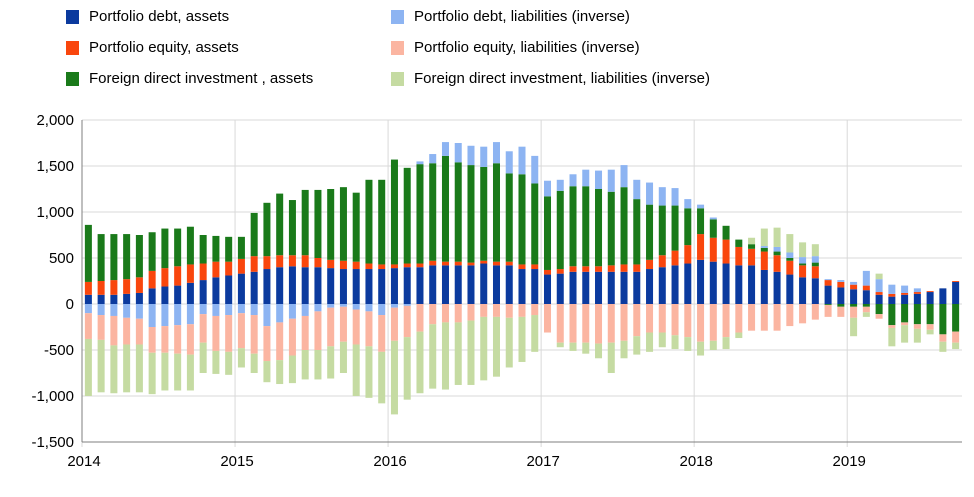 The image size is (974, 497). What do you see at coordinates (83, 461) in the screenshot?
I see `x-tick-label: 2014` at bounding box center [83, 461].